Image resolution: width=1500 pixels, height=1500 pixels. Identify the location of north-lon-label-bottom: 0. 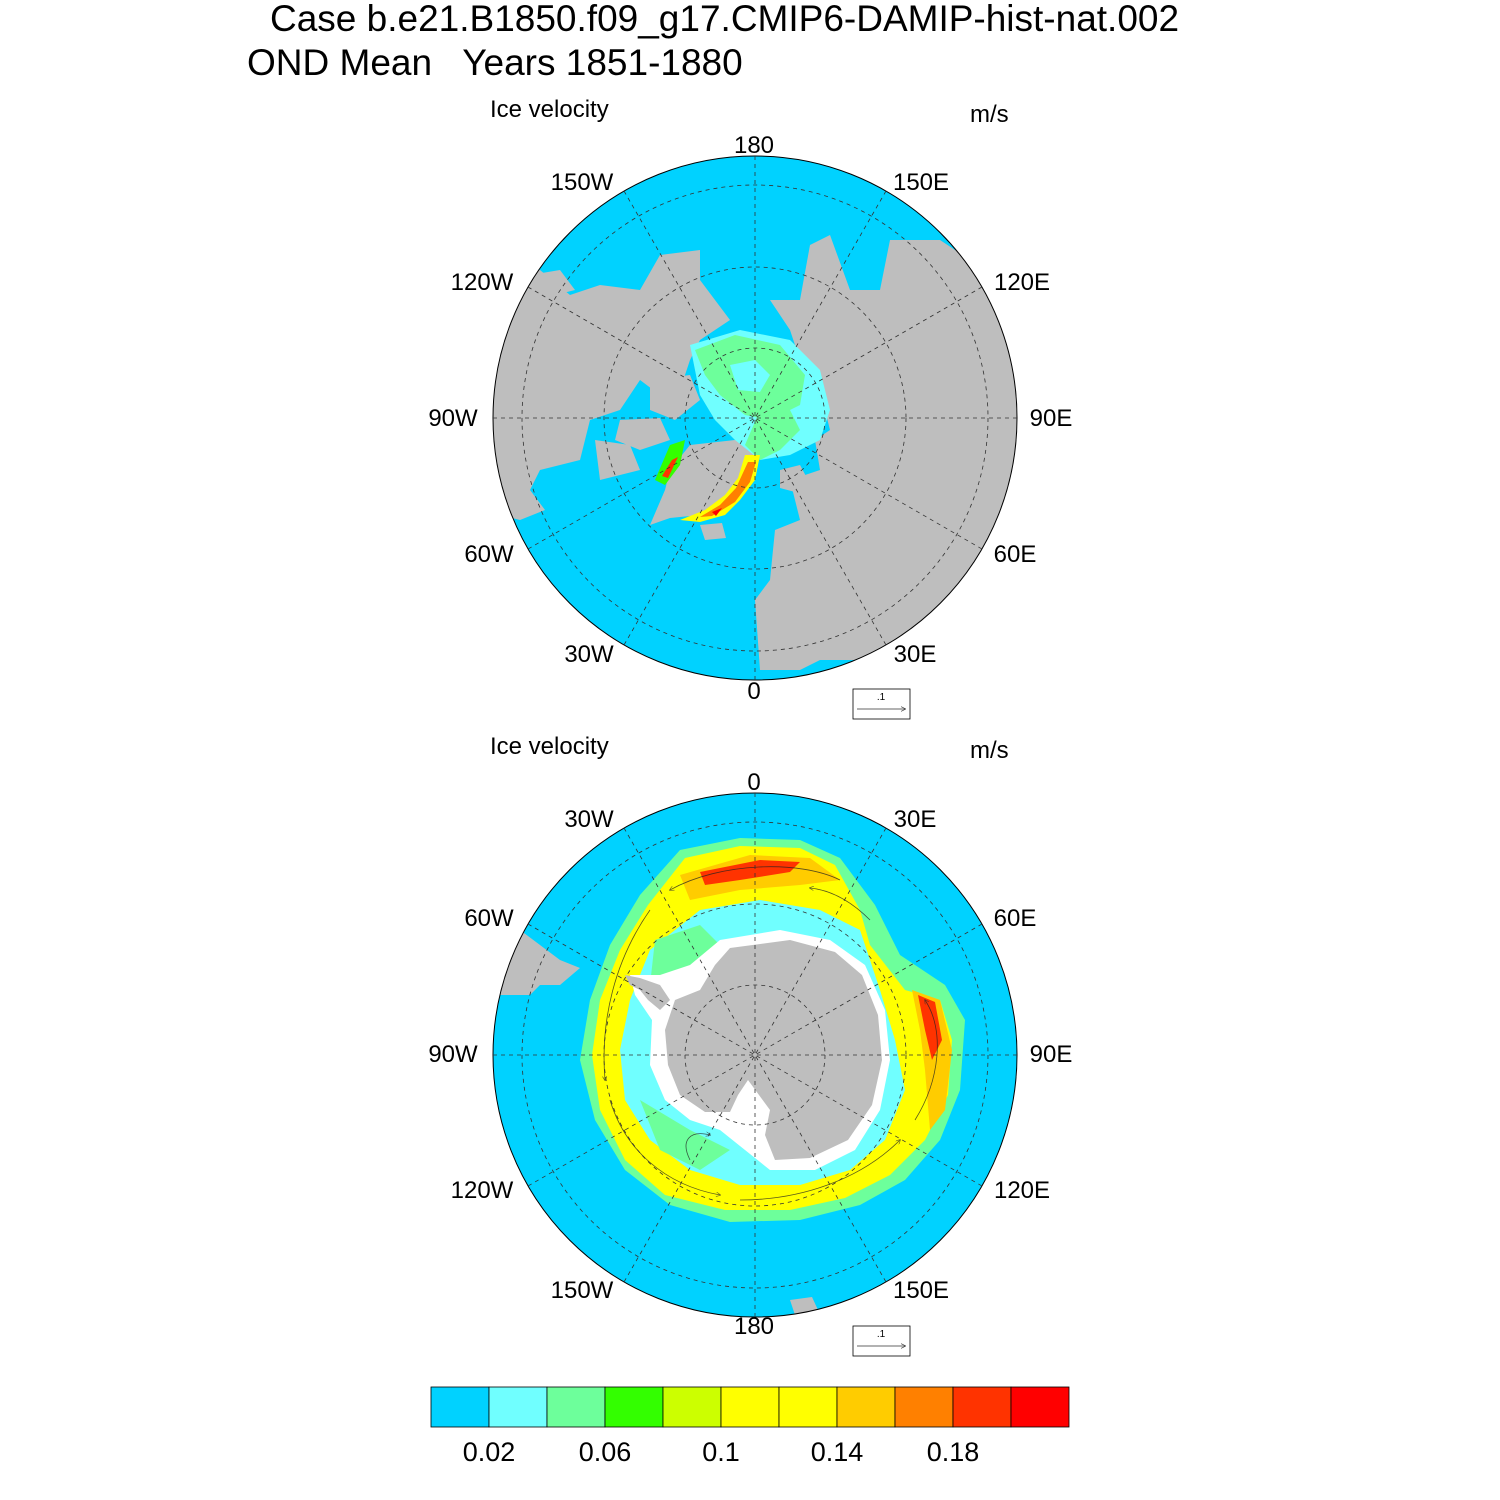
(753, 691).